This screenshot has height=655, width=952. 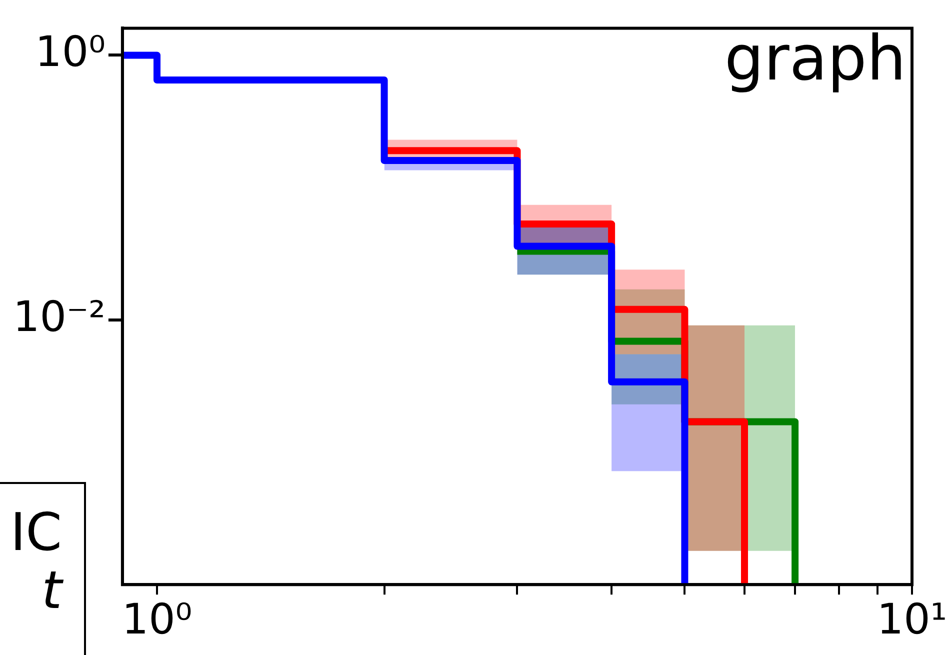 What do you see at coordinates (59, 316) in the screenshot?
I see `y-tick-label: 10⁻²` at bounding box center [59, 316].